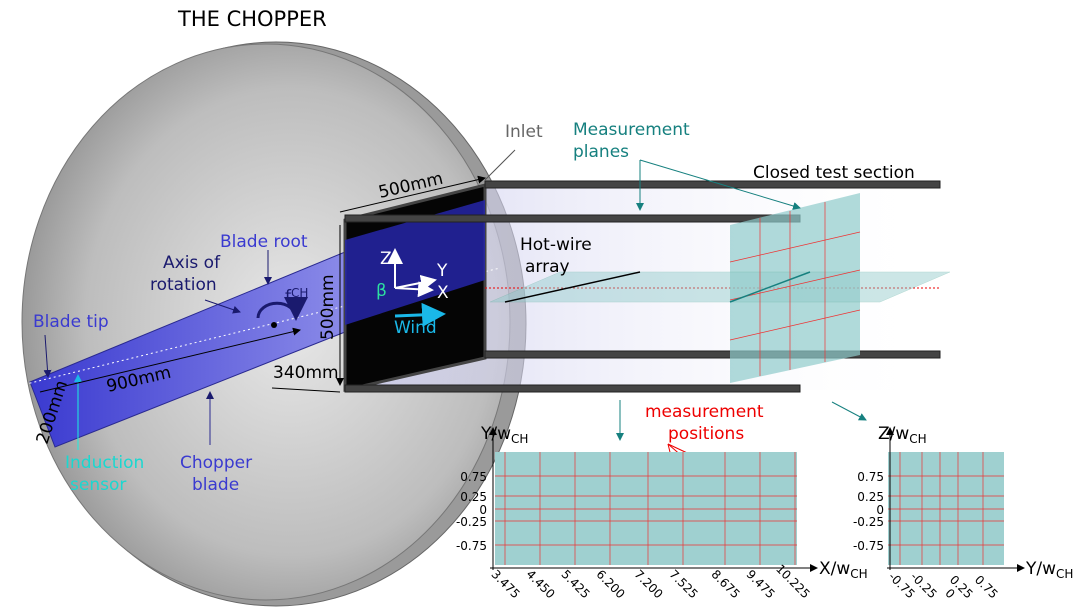 The width and height of the screenshot is (1073, 608). I want to click on x-tick-label: 5.425, so click(575, 584).